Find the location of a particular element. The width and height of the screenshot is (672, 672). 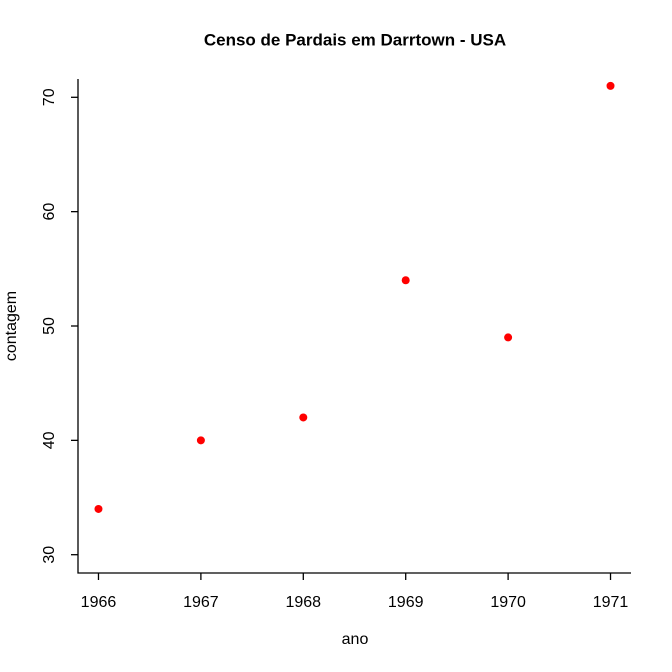

x-tick-label: 1971 is located at coordinates (611, 602).